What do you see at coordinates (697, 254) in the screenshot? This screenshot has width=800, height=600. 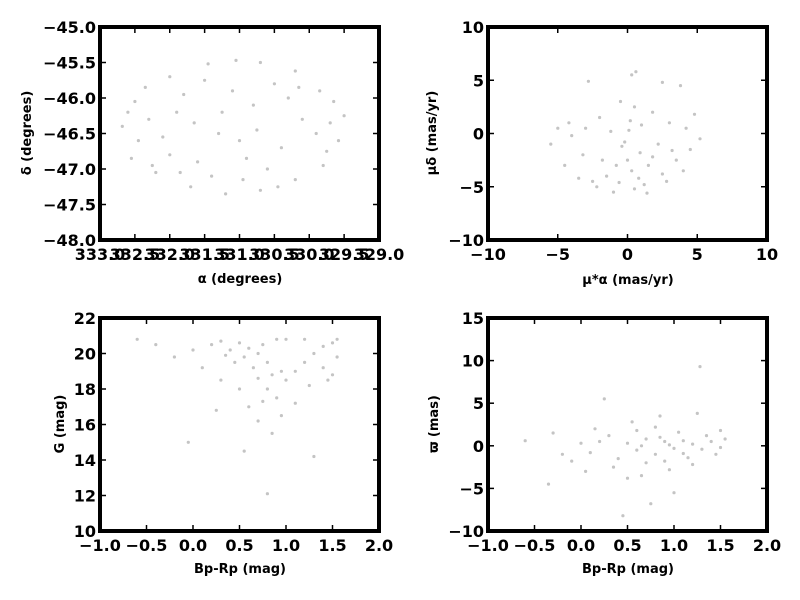 I see `x-tick-label: 5` at bounding box center [697, 254].